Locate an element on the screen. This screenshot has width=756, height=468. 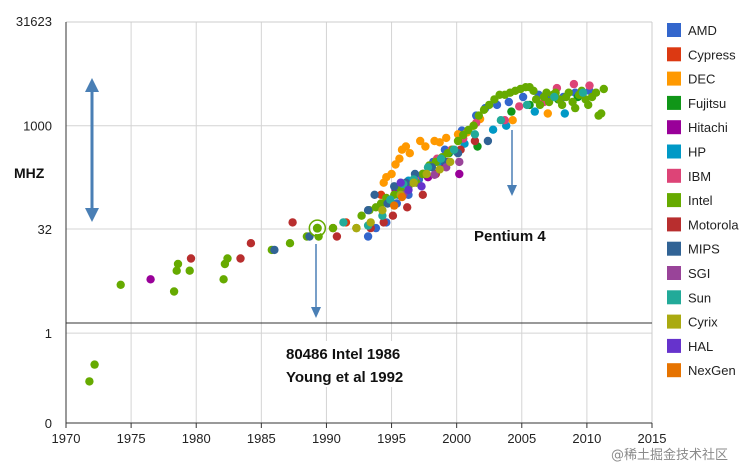
y-tick-label: 1 is located at coordinates (48, 333).